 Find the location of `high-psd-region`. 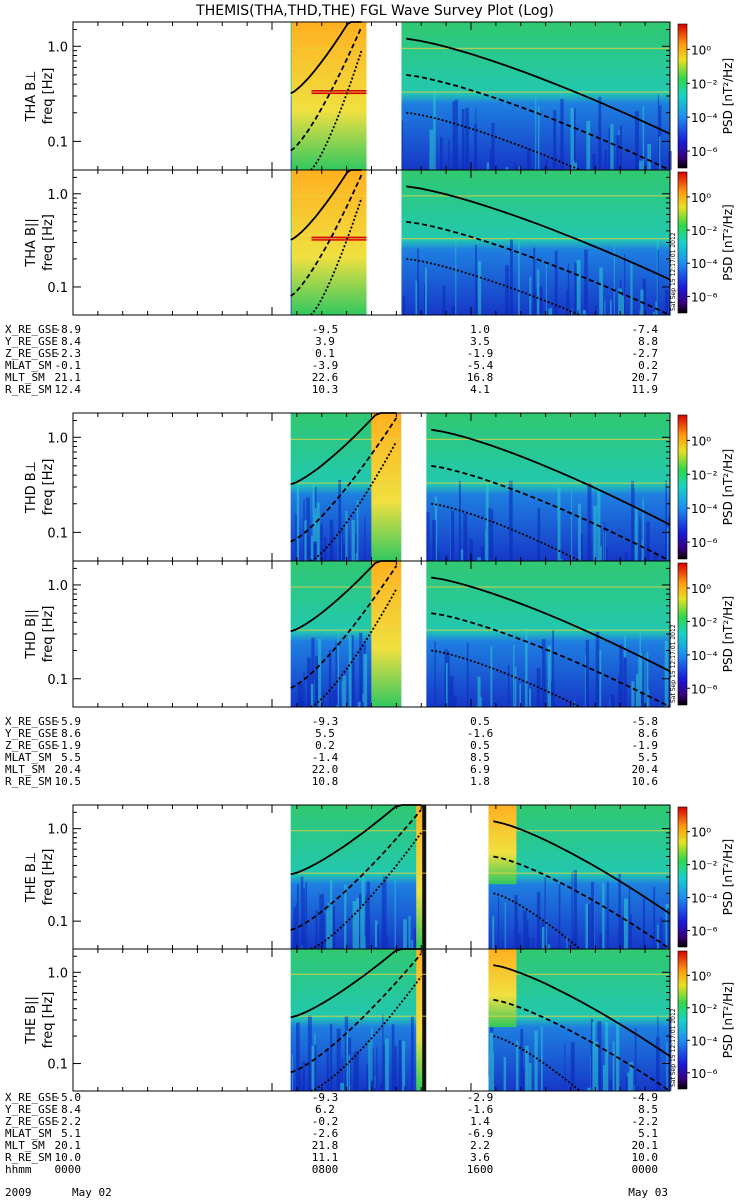

high-psd-region is located at coordinates (386, 487).